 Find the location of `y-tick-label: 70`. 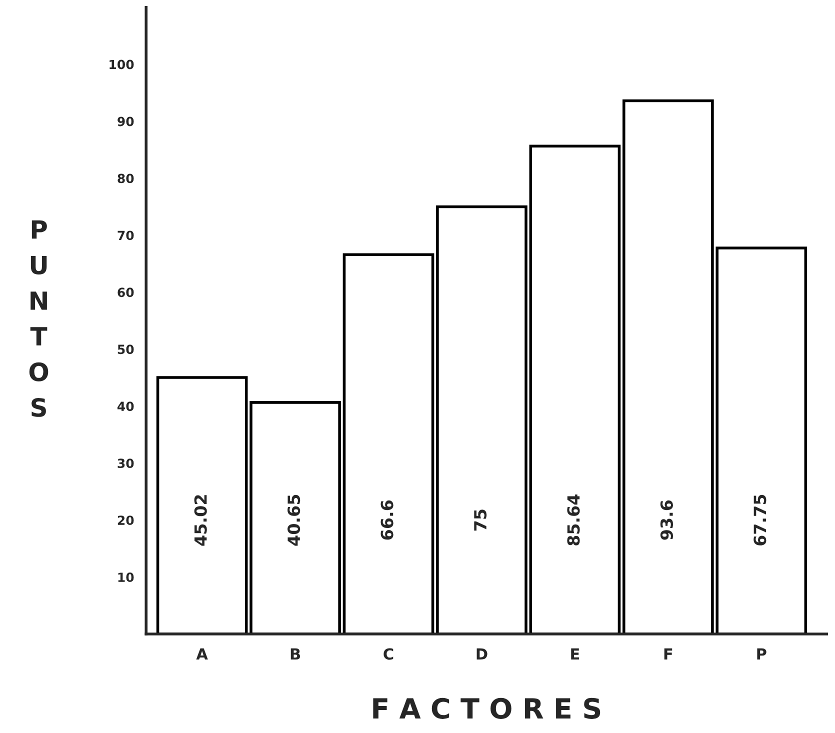

y-tick-label: 70 is located at coordinates (126, 235).